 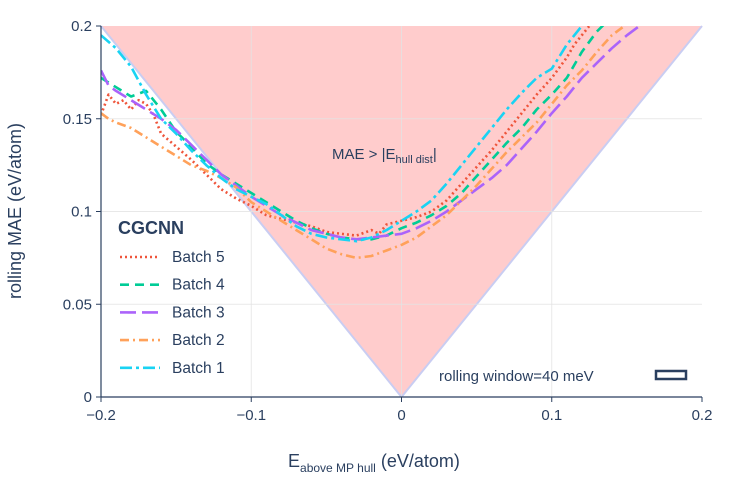 What do you see at coordinates (251, 415) in the screenshot?
I see `x-tick-label: −0.1` at bounding box center [251, 415].